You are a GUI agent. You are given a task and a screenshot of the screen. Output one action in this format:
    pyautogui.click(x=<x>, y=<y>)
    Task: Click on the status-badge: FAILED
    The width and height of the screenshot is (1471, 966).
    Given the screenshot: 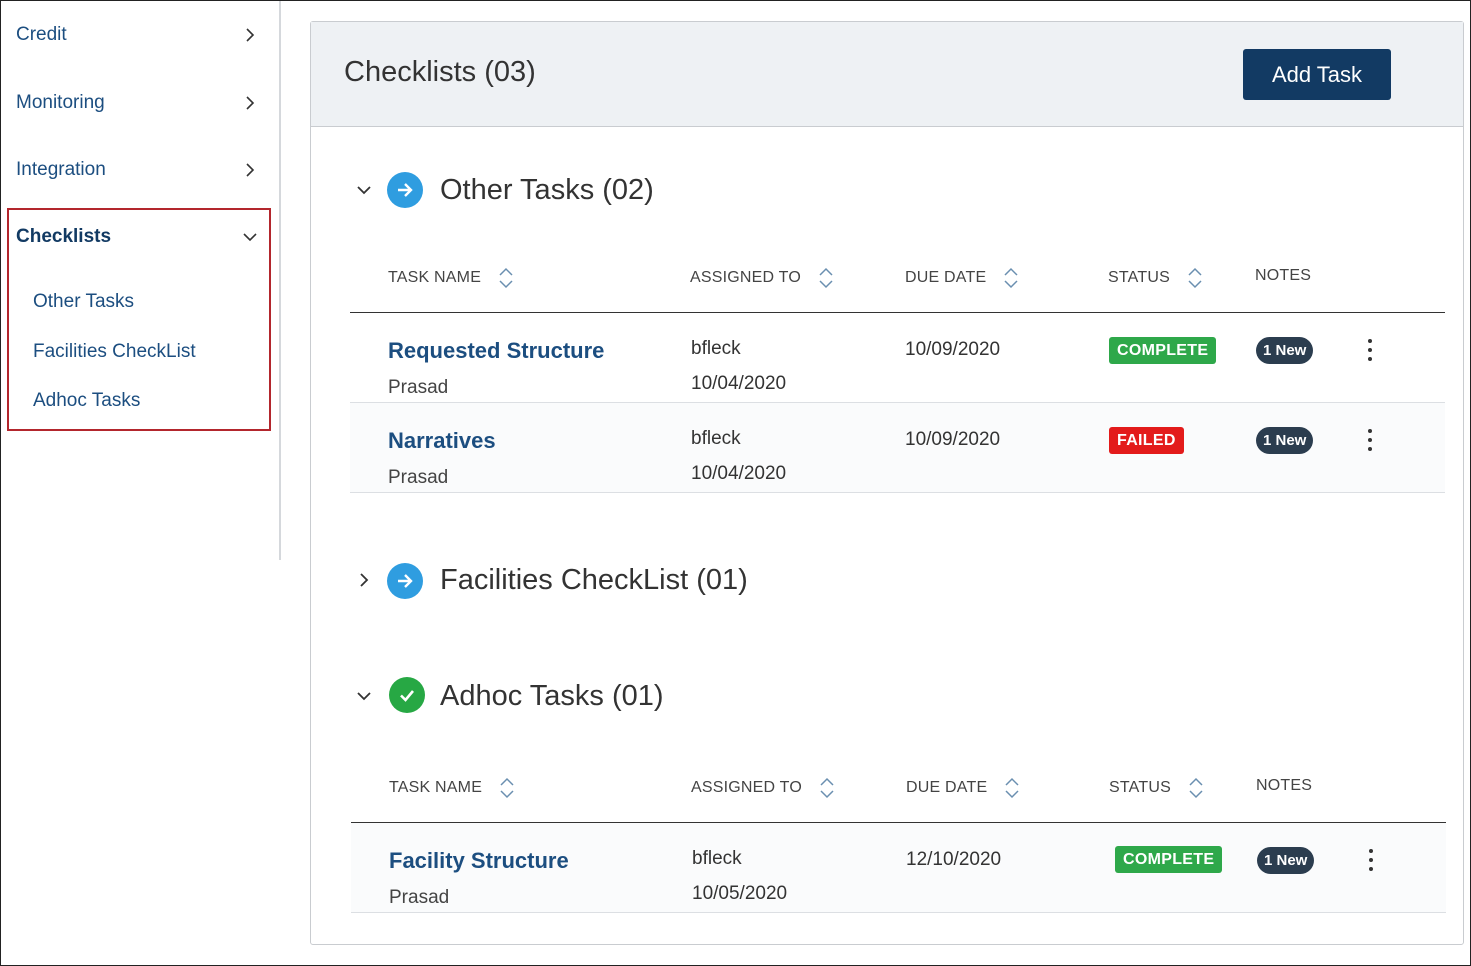 What is the action you would take?
    pyautogui.click(x=1146, y=440)
    